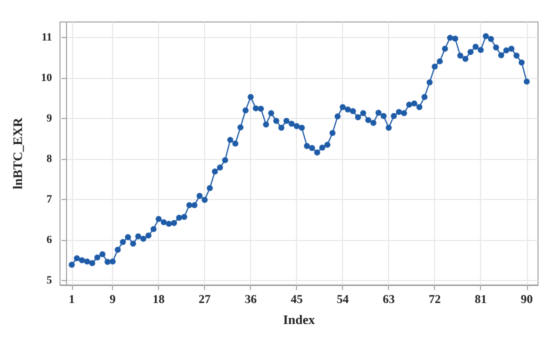 This screenshot has width=556, height=337. I want to click on x-axis-title: Index, so click(299, 319).